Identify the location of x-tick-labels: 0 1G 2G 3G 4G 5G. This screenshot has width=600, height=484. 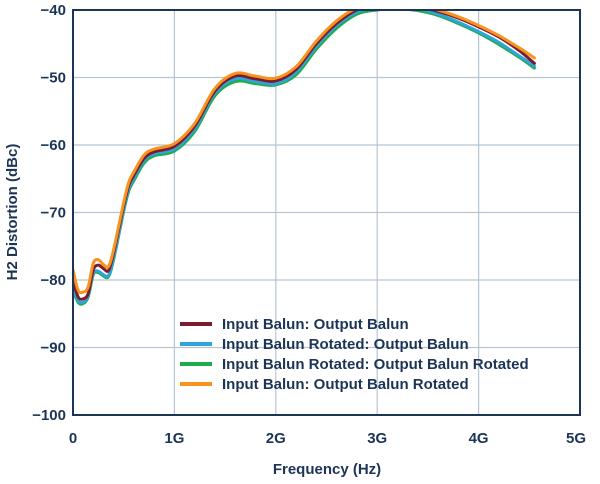
(327, 438).